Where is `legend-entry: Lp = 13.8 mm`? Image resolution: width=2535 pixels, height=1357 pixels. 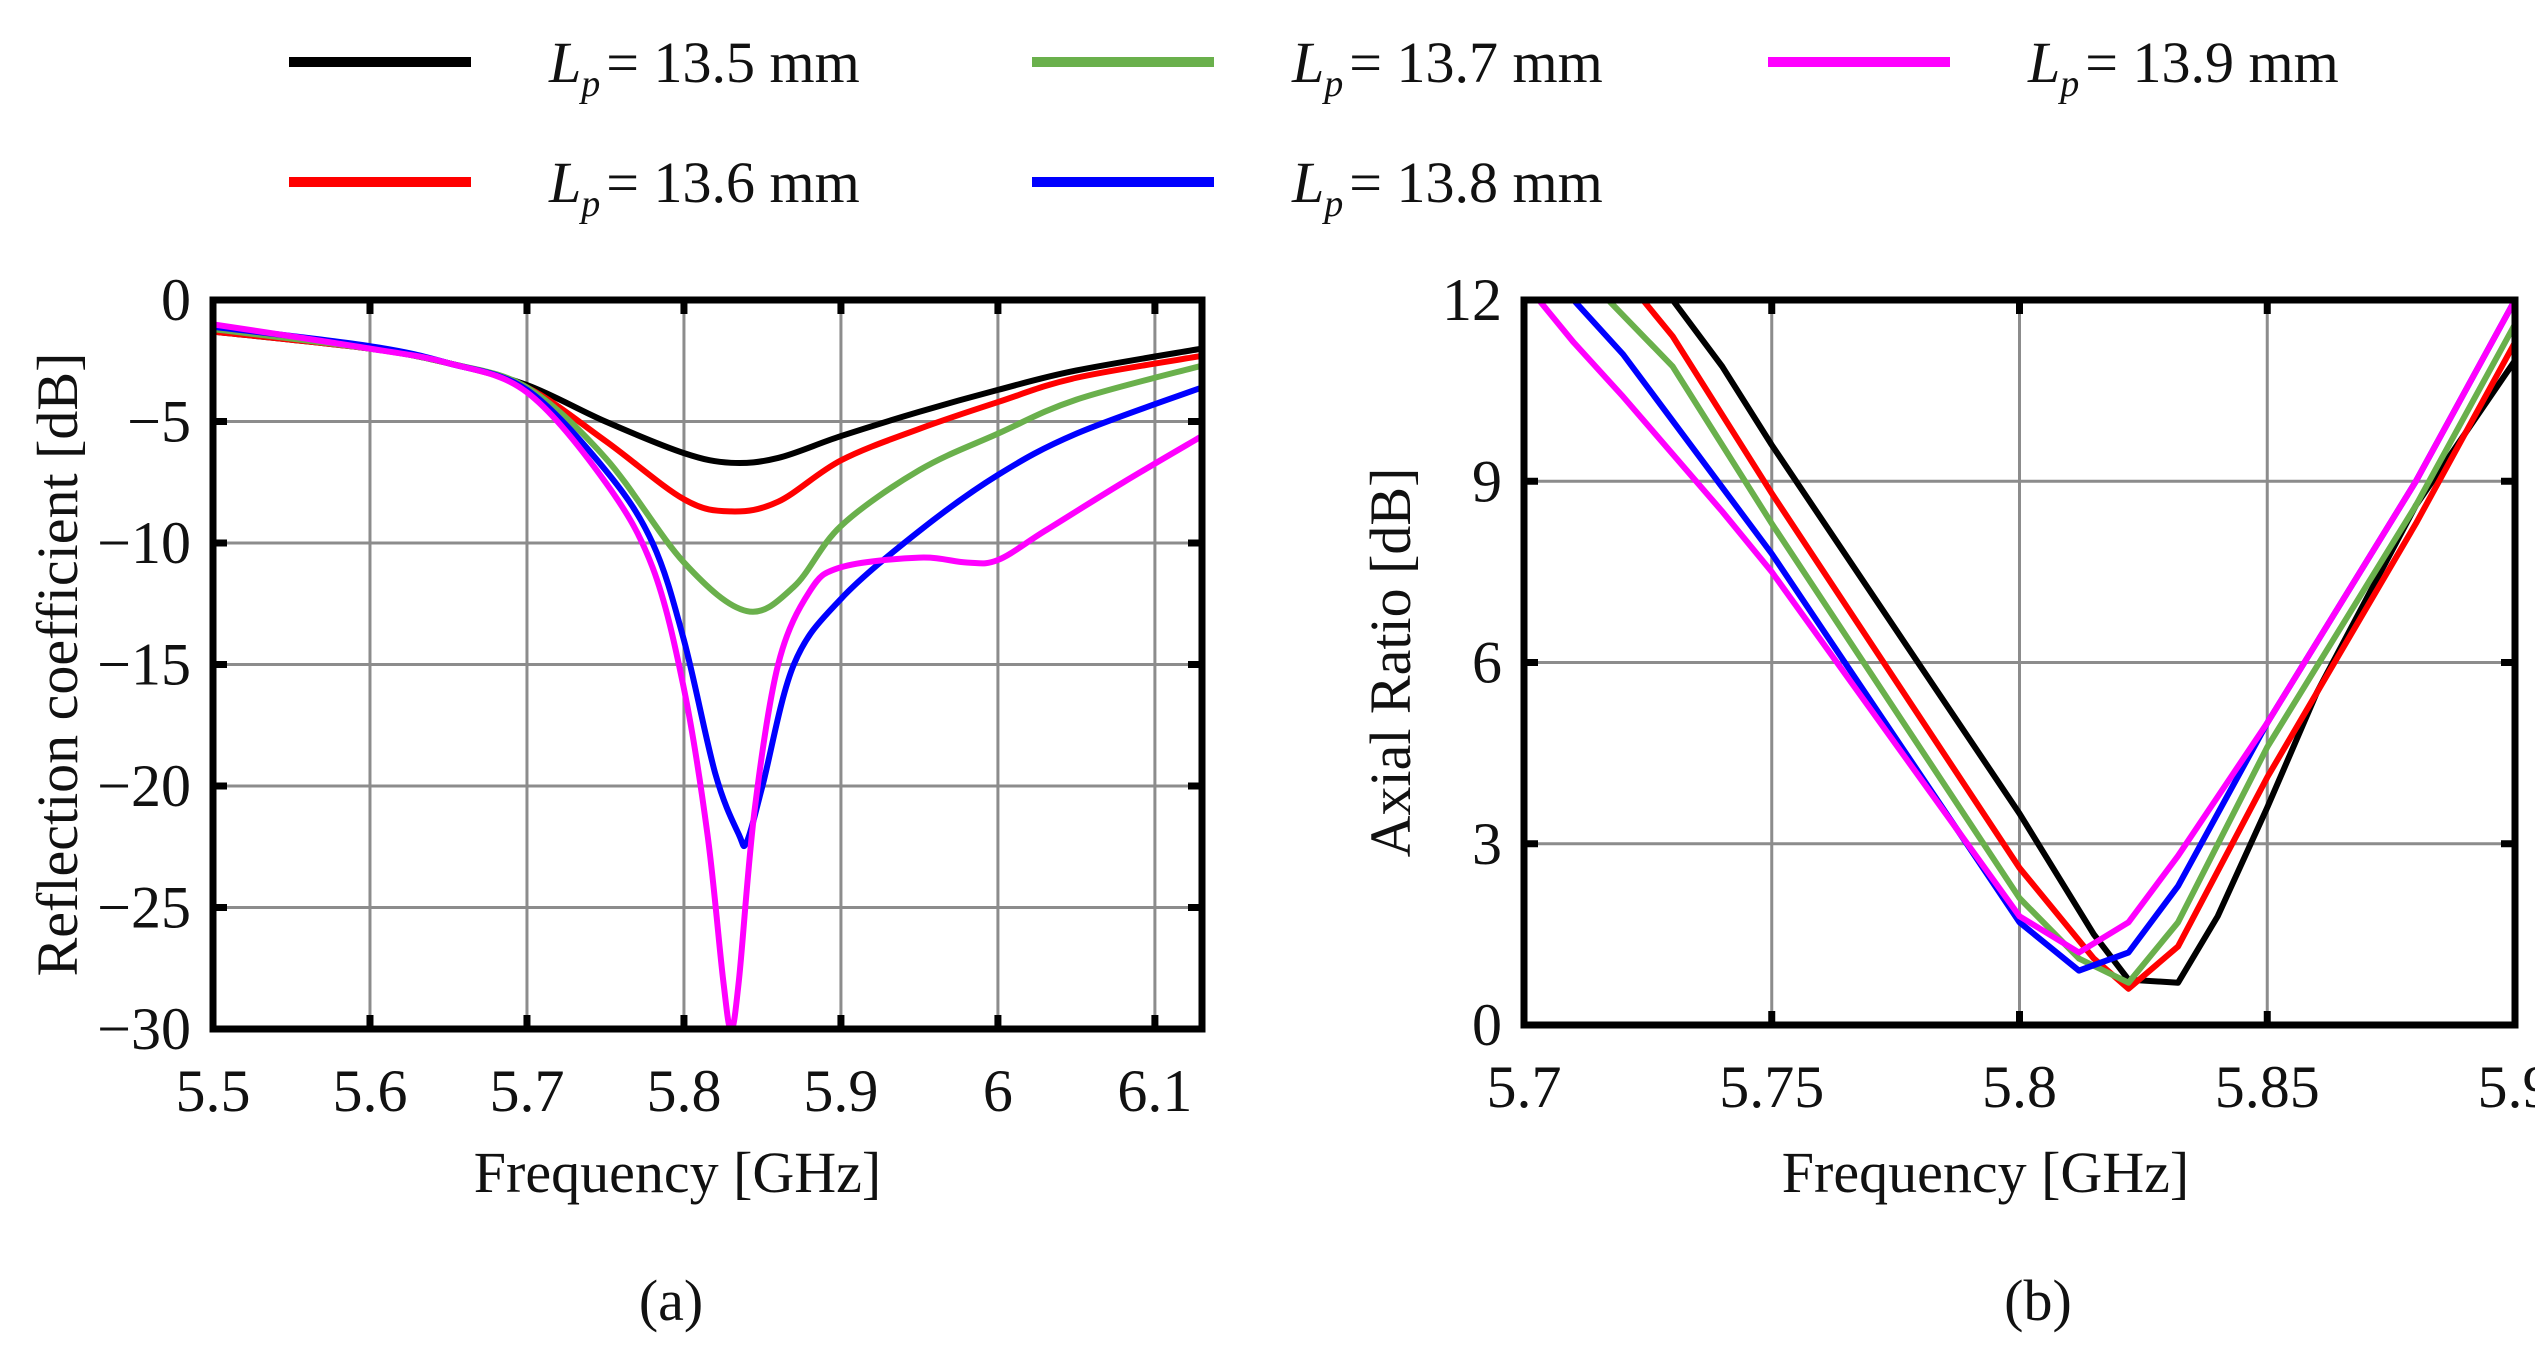
legend-entry: Lp = 13.8 mm is located at coordinates (1317, 187).